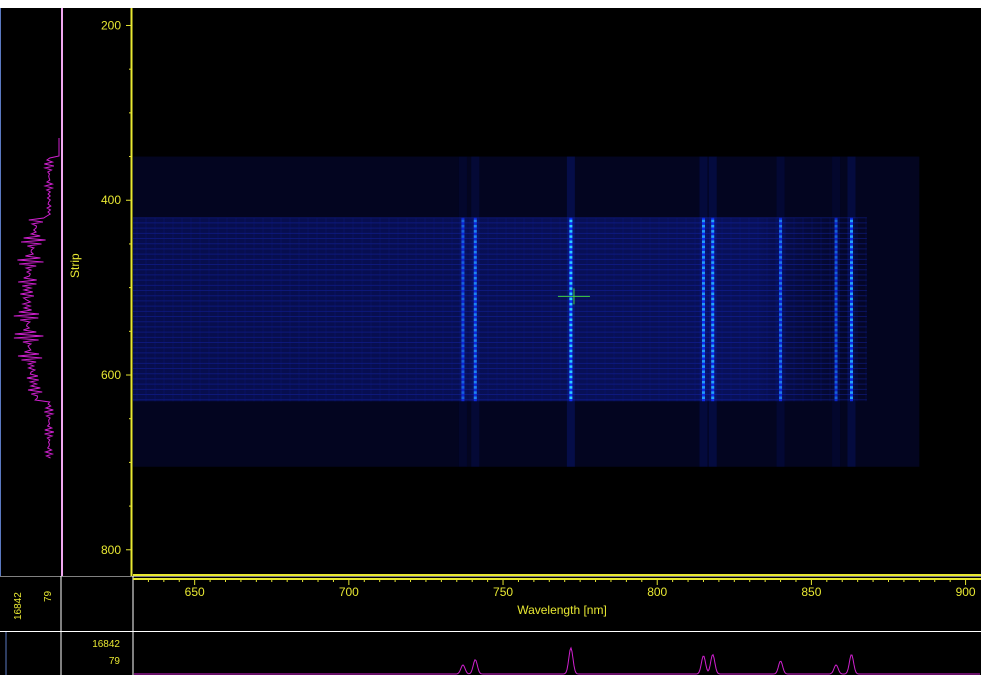  Describe the element at coordinates (490, 4) in the screenshot. I see `top-border` at that location.